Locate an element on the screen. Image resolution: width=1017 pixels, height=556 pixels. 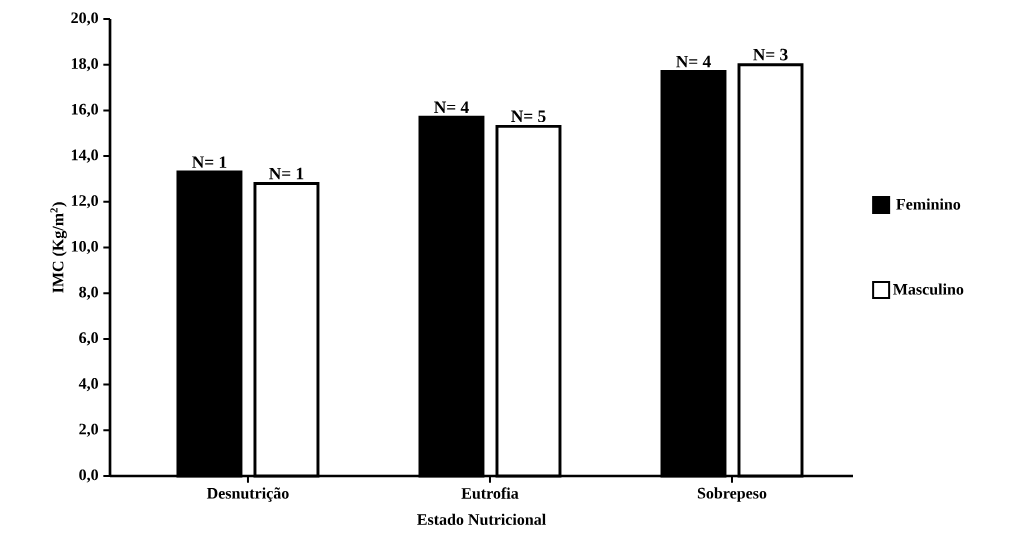
y-tick-label: 8,0 is located at coordinates (89, 293).